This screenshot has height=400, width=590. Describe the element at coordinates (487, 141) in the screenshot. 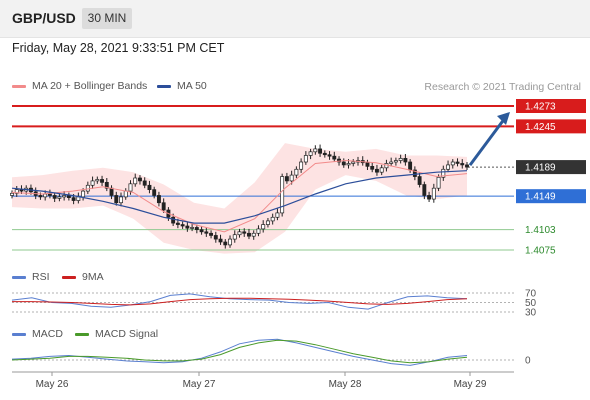

I see `projection-arrow` at that location.